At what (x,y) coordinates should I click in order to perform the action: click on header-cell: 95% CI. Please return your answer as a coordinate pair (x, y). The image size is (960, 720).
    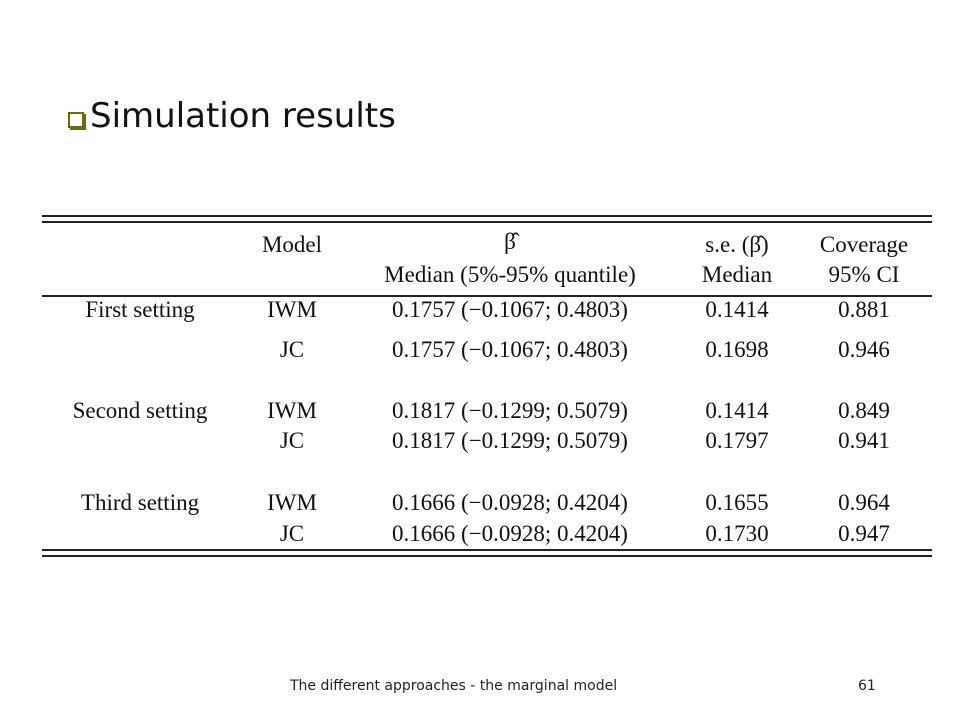
    Looking at the image, I should click on (864, 274).